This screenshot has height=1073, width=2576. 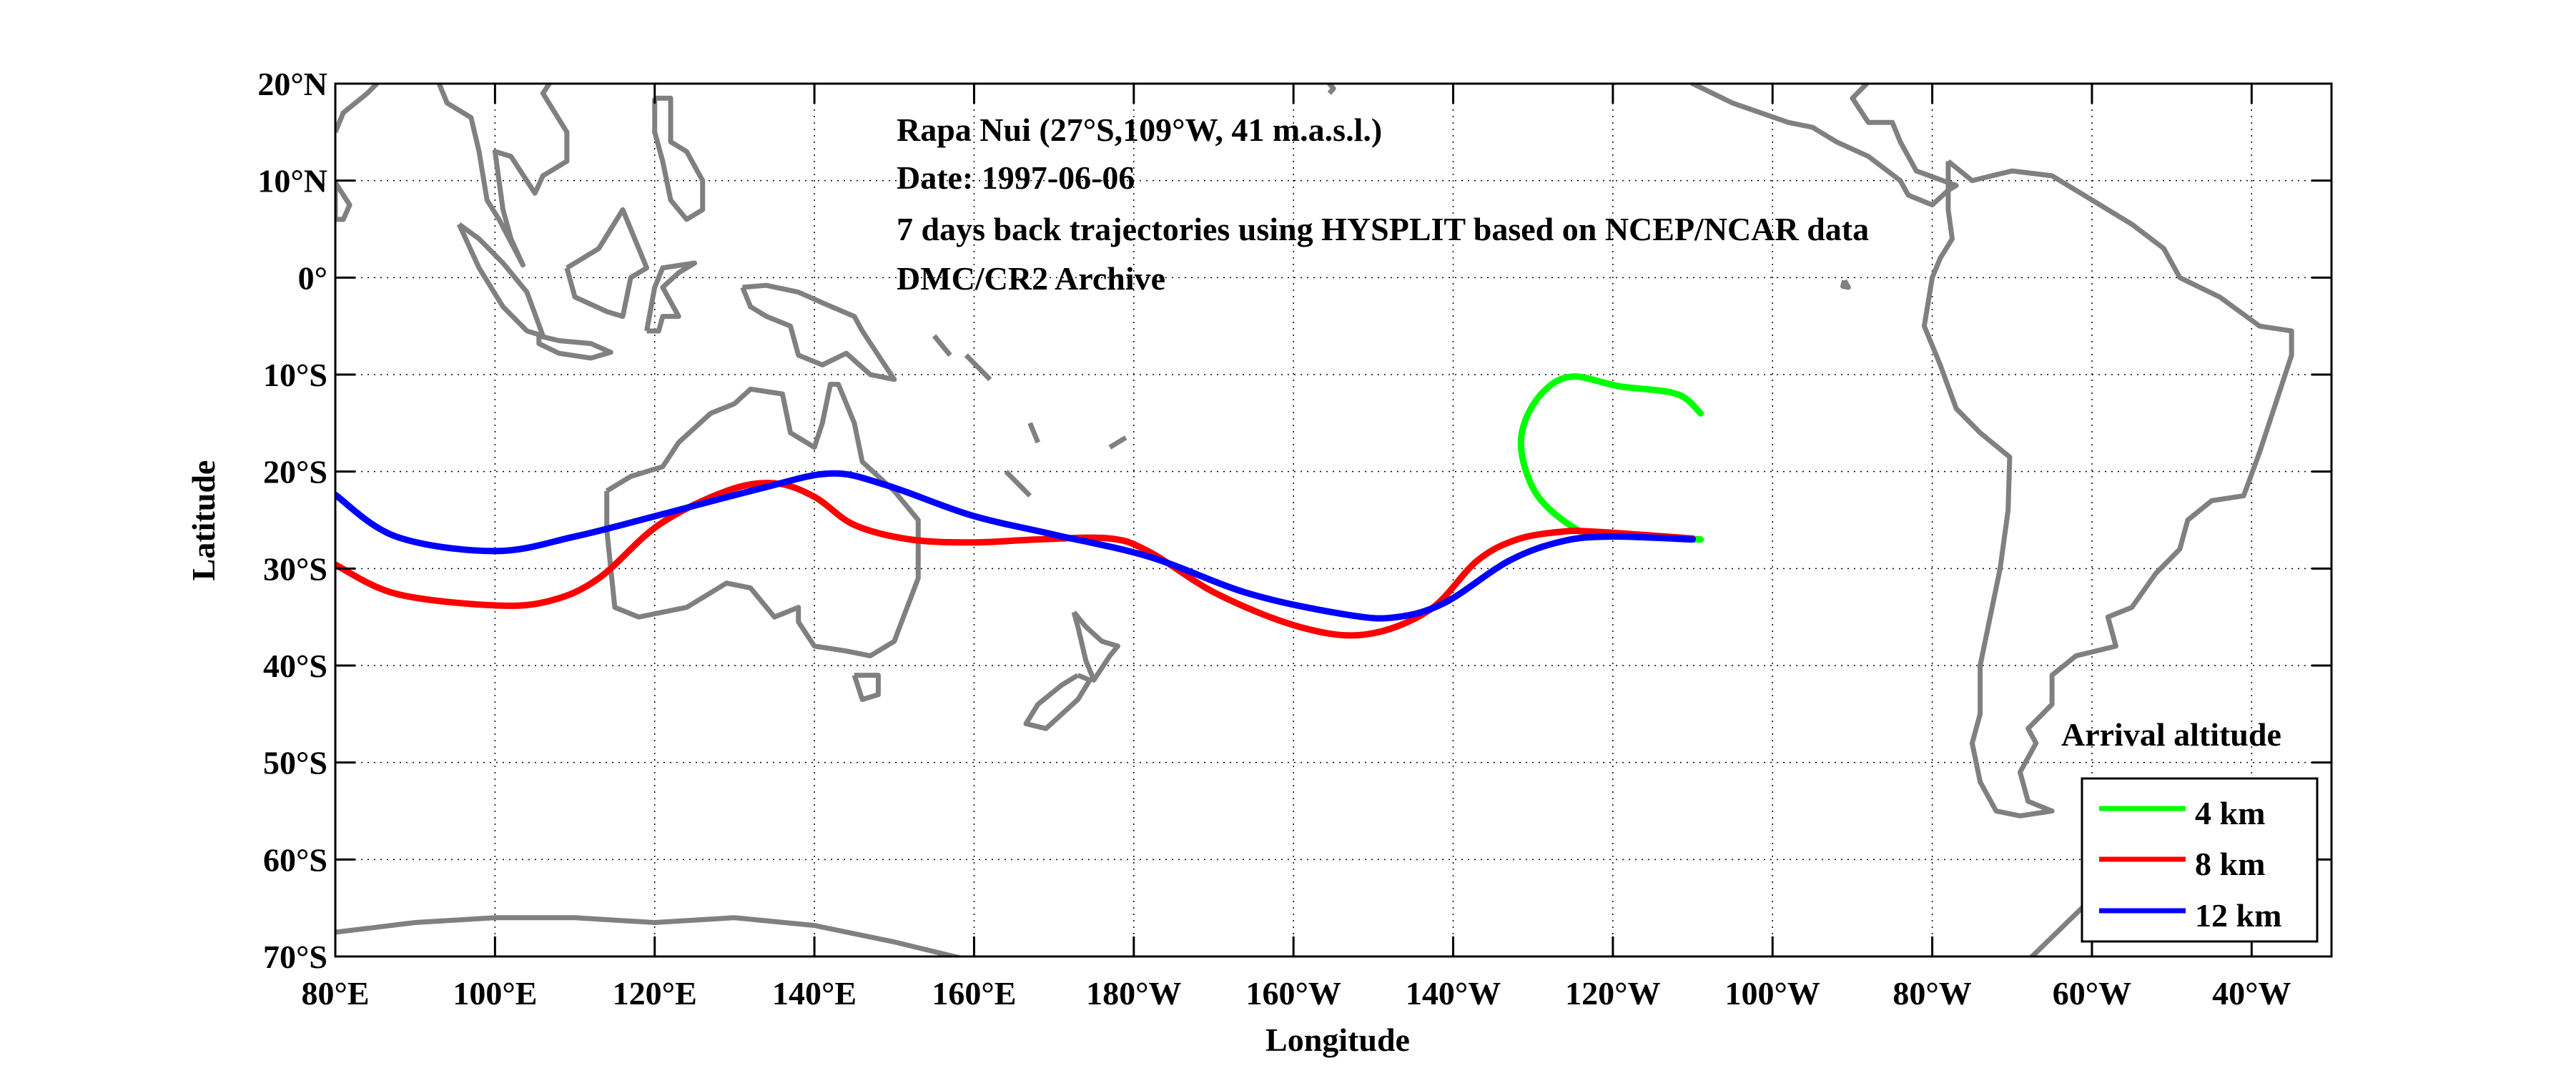 What do you see at coordinates (1293, 993) in the screenshot?
I see `x-tick-label: 160°W` at bounding box center [1293, 993].